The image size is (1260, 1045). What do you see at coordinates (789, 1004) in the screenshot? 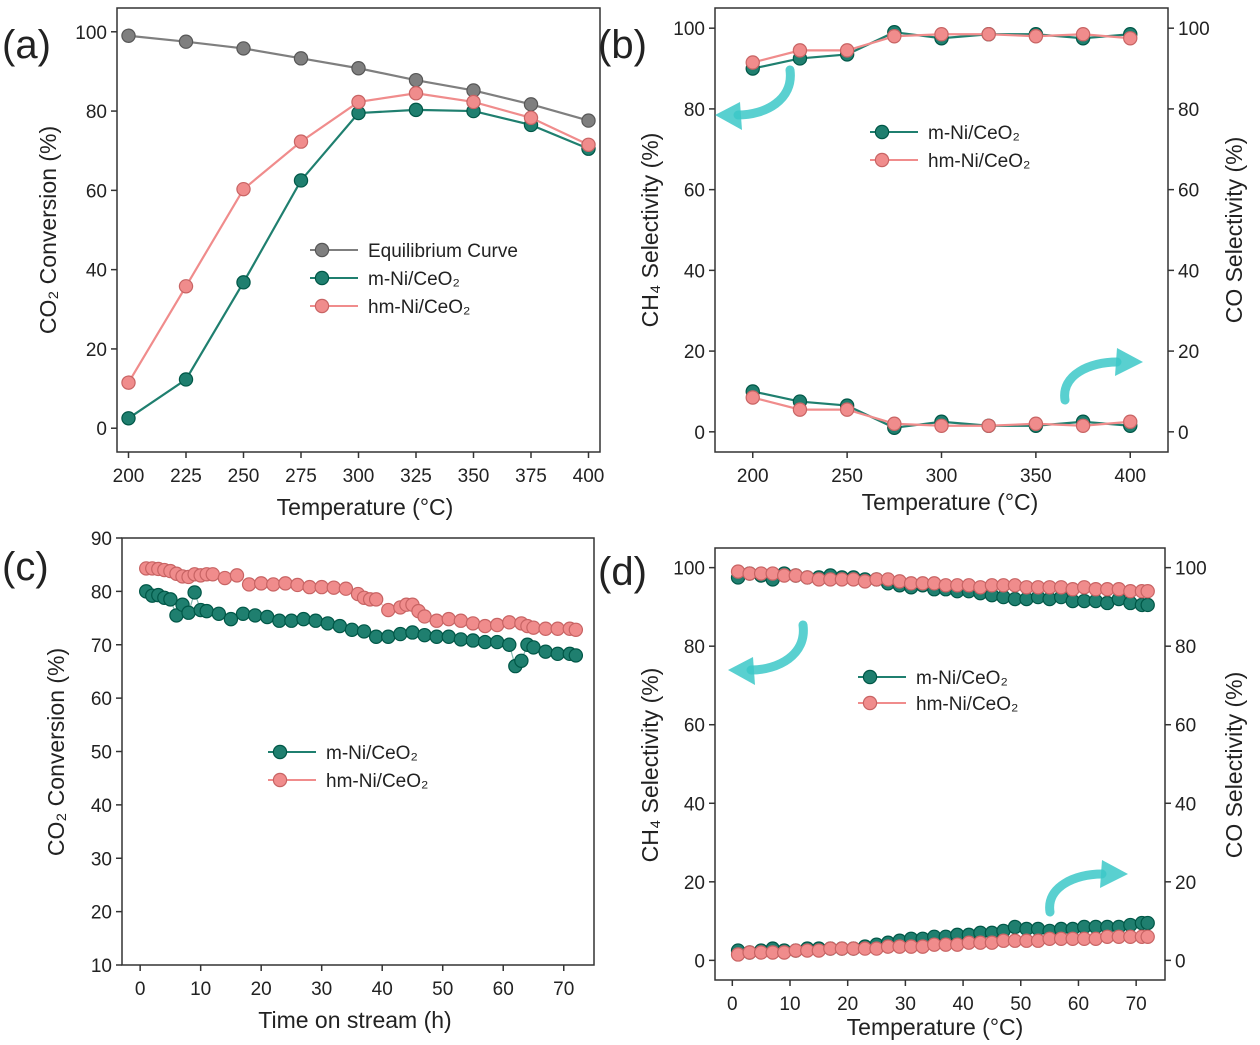
I see `x-tick-label: 10` at bounding box center [789, 1004].